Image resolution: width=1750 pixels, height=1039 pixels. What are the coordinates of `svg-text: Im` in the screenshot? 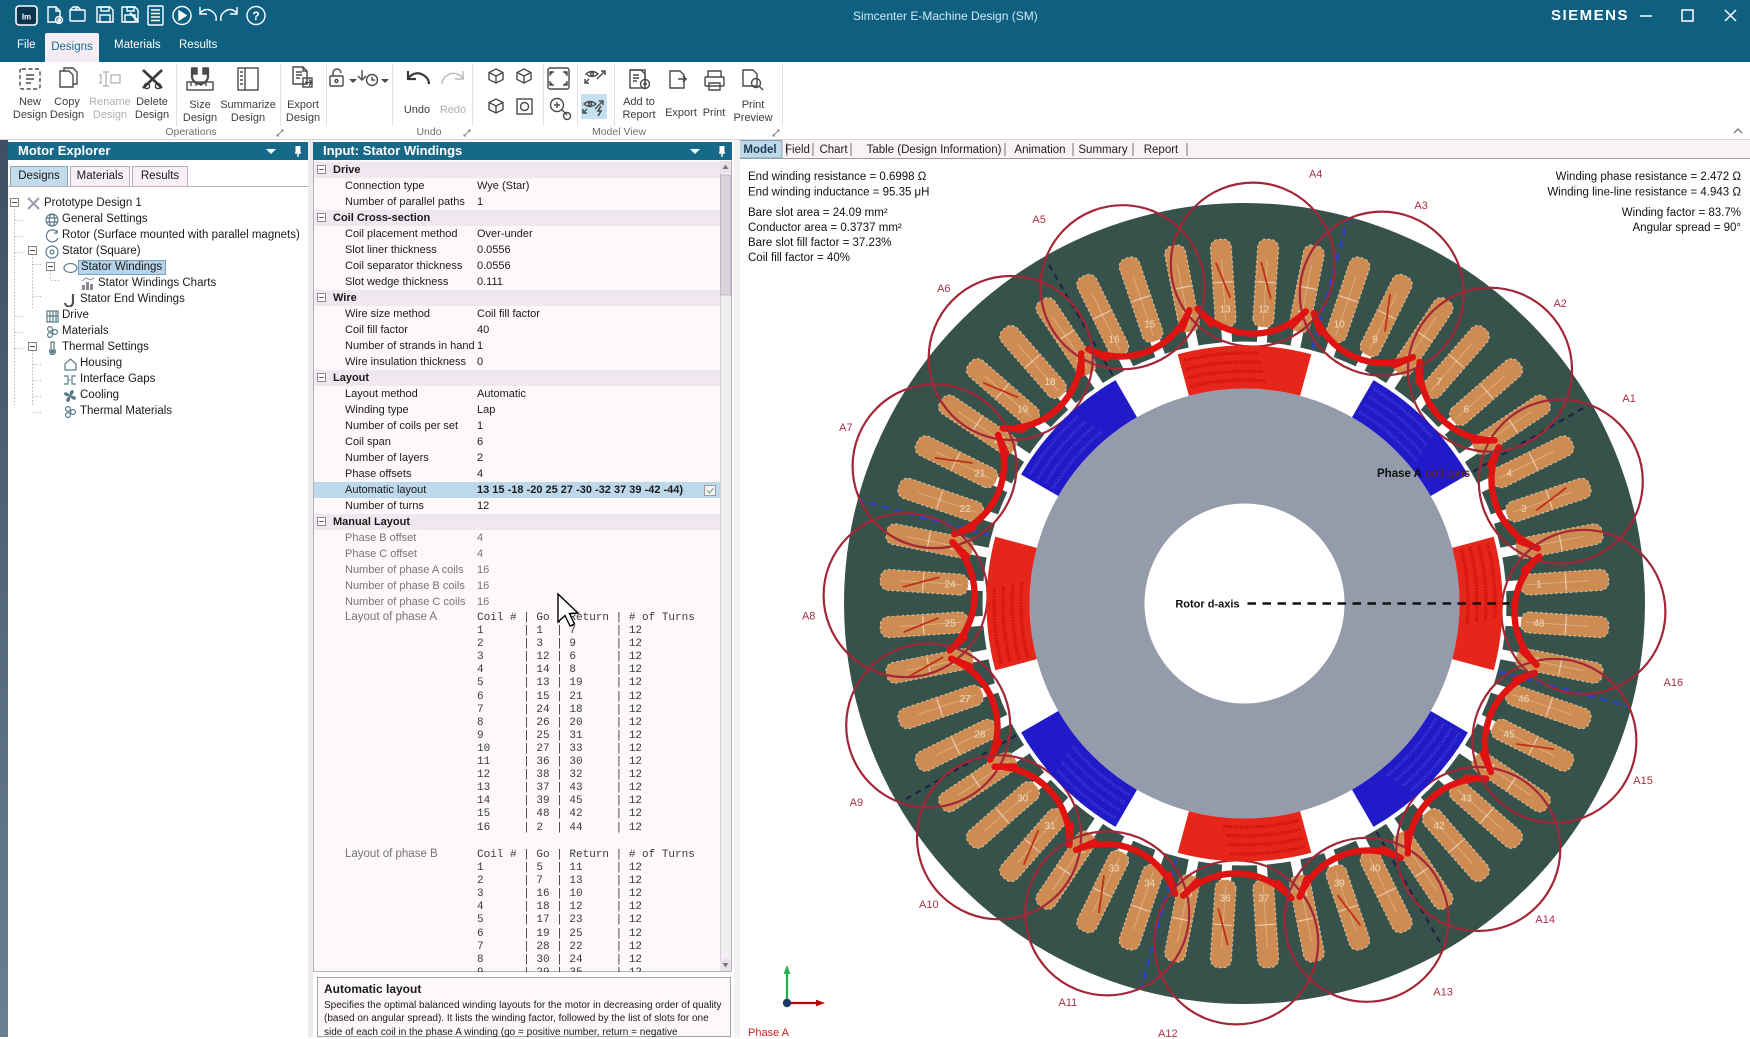 It's located at (26, 17).